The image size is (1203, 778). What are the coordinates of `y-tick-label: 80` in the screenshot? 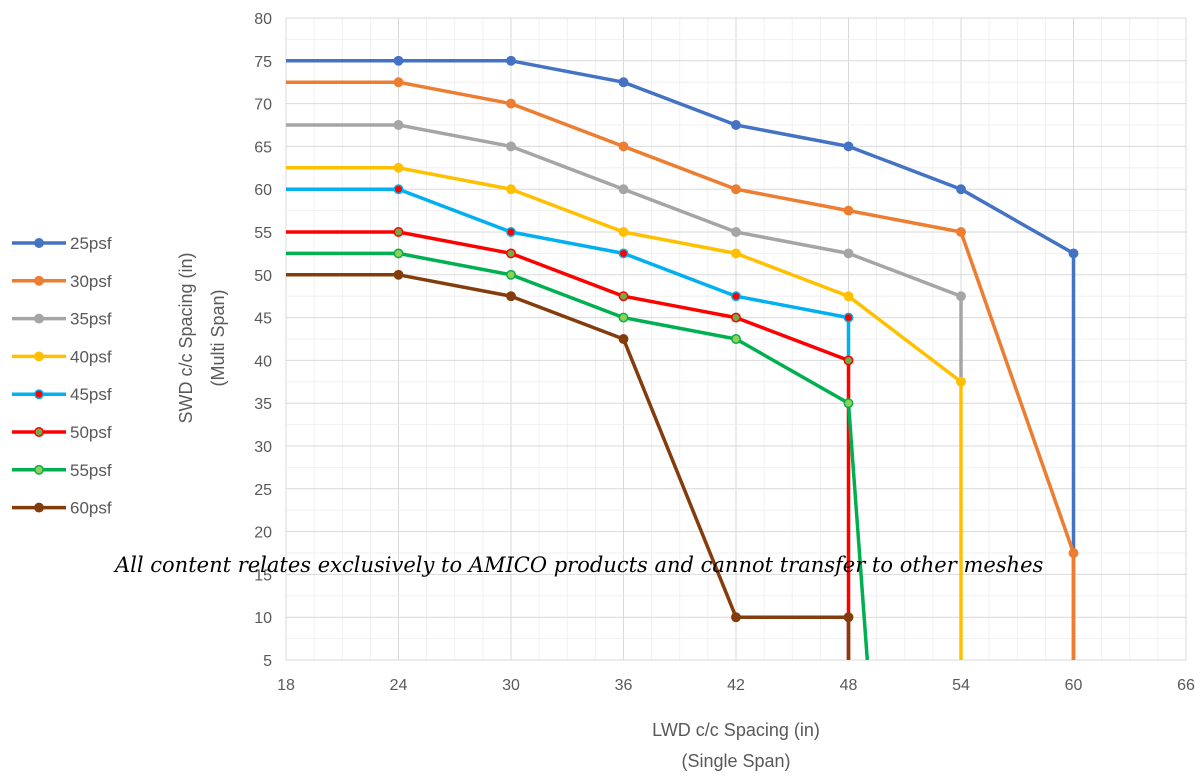 It's located at (263, 19).